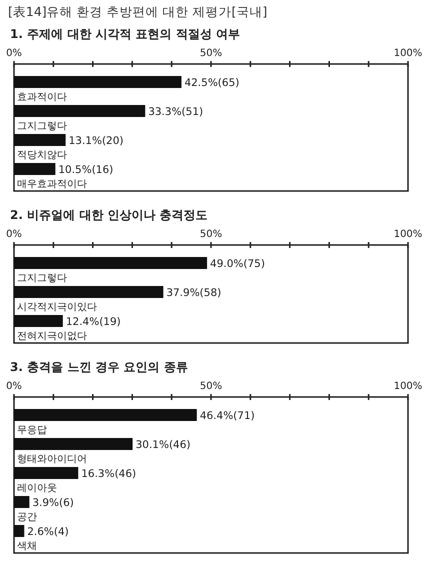  What do you see at coordinates (194, 293) in the screenshot?
I see `data-label: 37.9%(58)` at bounding box center [194, 293].